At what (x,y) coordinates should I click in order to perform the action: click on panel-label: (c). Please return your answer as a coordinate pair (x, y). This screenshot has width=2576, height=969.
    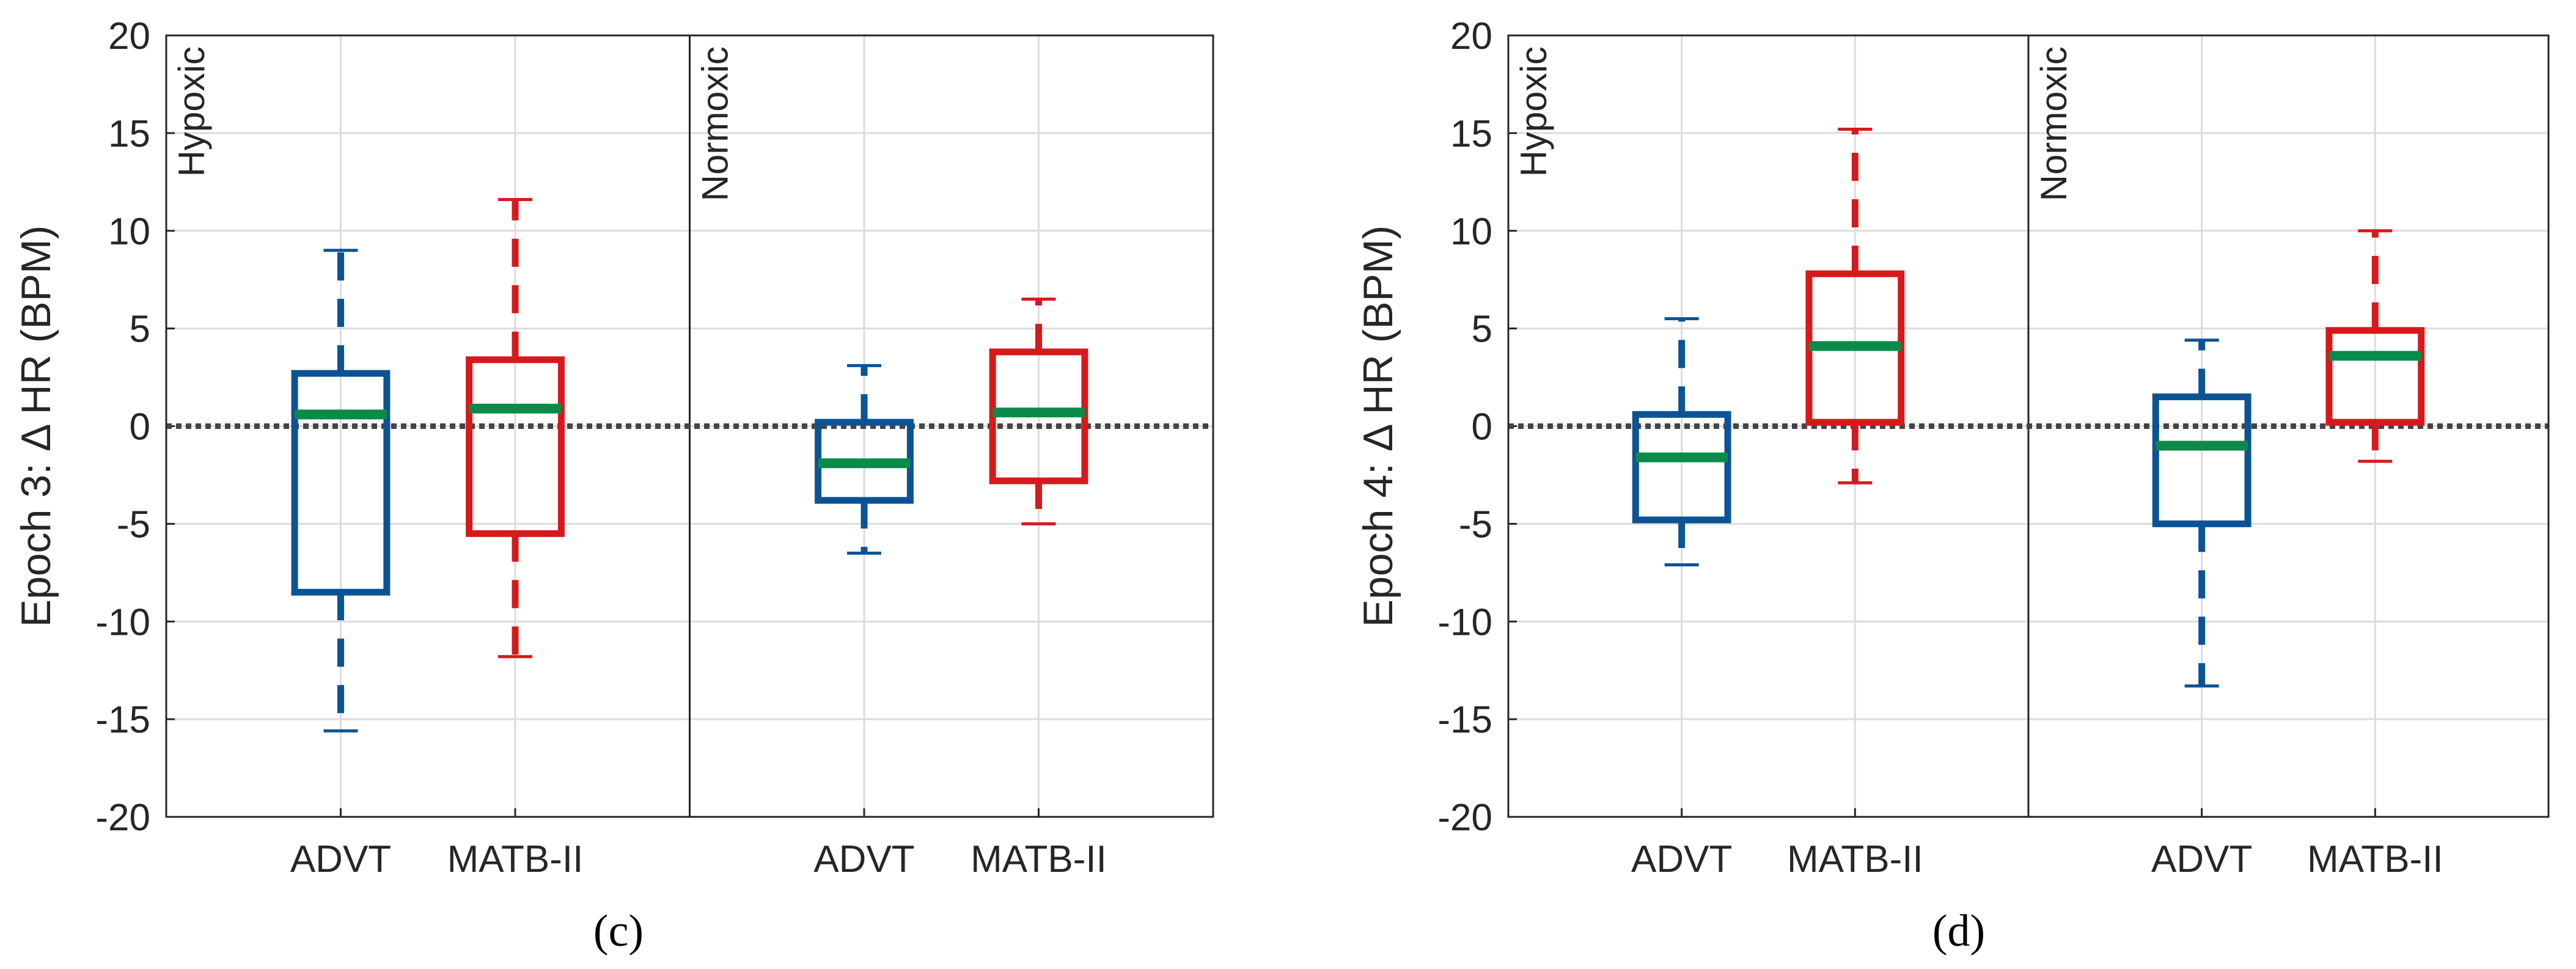
    Looking at the image, I should click on (618, 931).